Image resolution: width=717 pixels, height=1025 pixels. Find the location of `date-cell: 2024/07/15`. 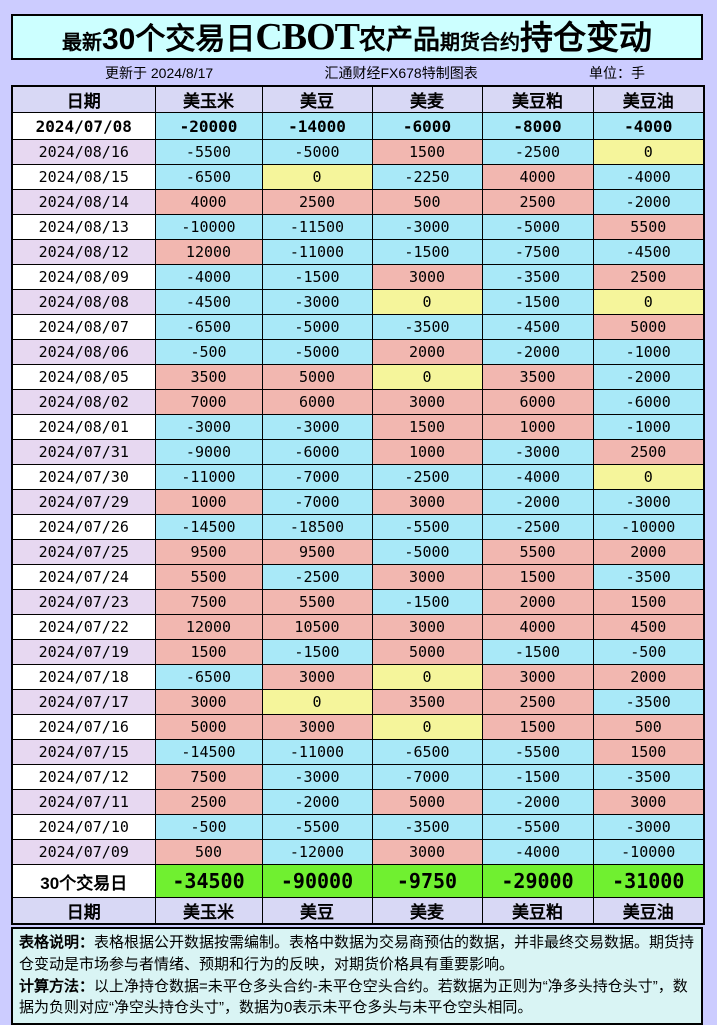

date-cell: 2024/07/15 is located at coordinates (83, 752).